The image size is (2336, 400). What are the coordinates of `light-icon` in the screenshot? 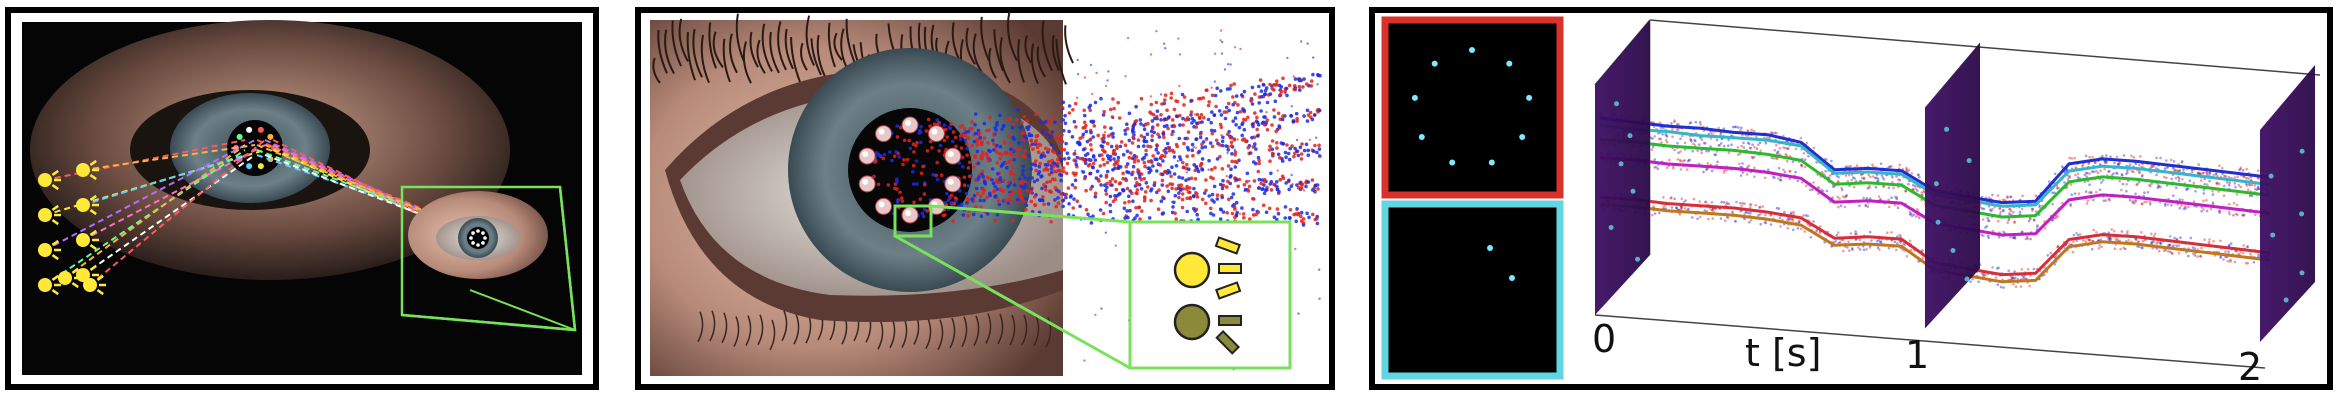 It's located at (45, 215).